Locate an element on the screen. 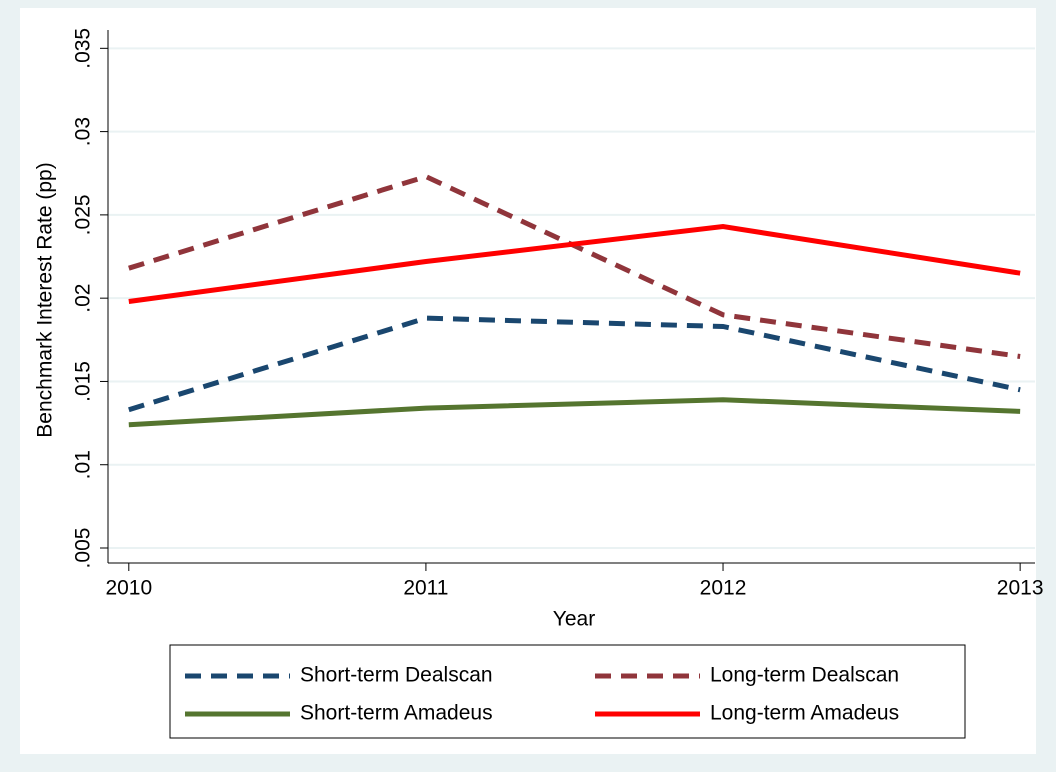 The height and width of the screenshot is (772, 1056). y-tick-label: .03 is located at coordinates (83, 131).